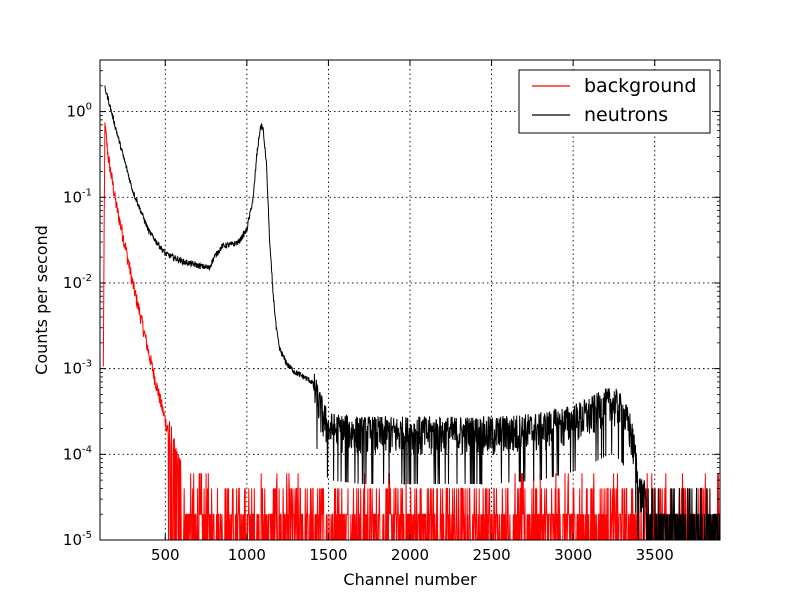 This screenshot has height=600, width=800. What do you see at coordinates (491, 555) in the screenshot?
I see `x-tick-label: 2500` at bounding box center [491, 555].